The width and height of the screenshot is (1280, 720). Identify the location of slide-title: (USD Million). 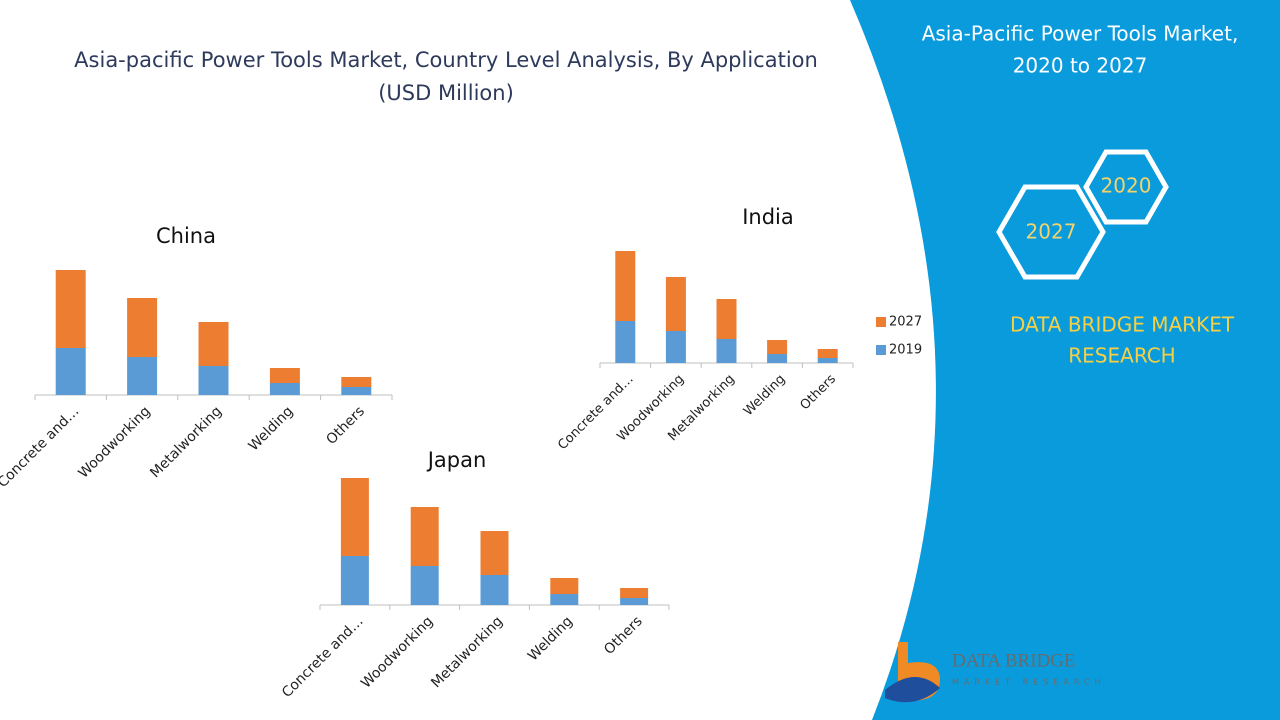
(446, 93).